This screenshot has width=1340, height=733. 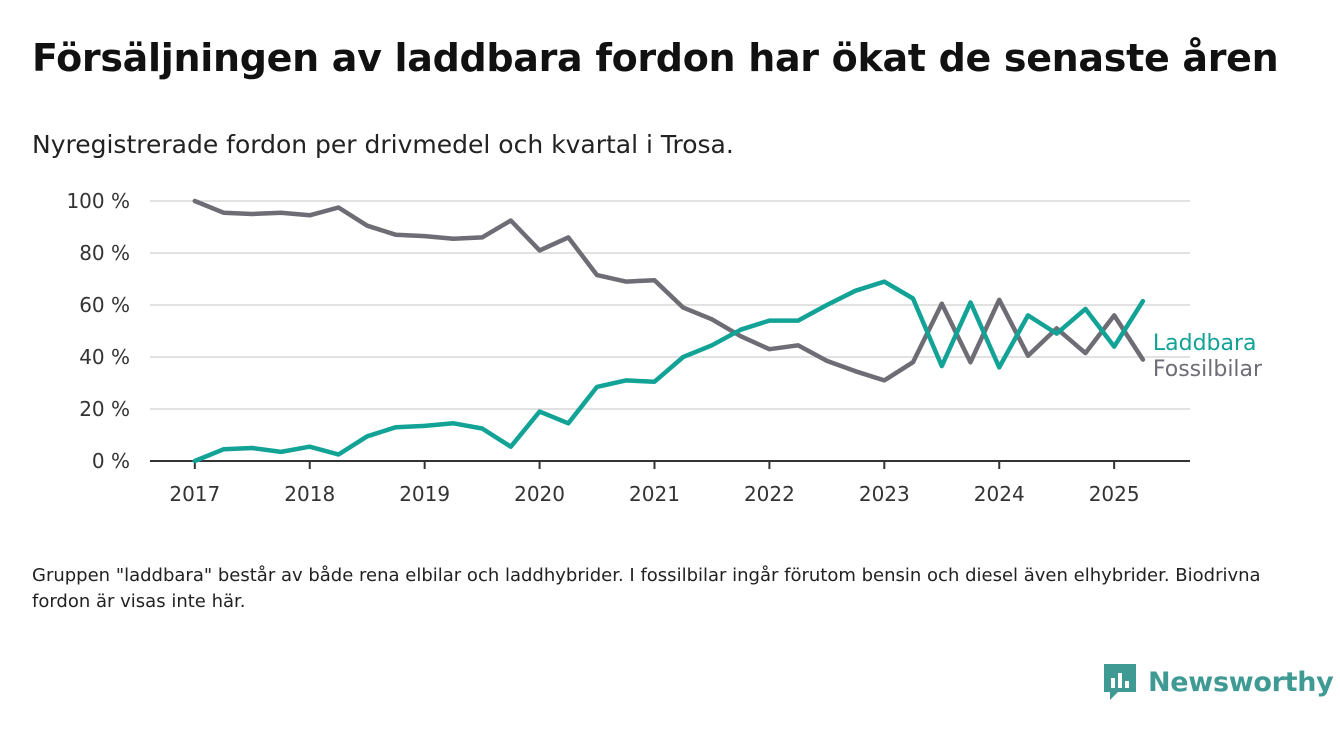 What do you see at coordinates (98, 201) in the screenshot?
I see `y-tick-label-100: 100 %` at bounding box center [98, 201].